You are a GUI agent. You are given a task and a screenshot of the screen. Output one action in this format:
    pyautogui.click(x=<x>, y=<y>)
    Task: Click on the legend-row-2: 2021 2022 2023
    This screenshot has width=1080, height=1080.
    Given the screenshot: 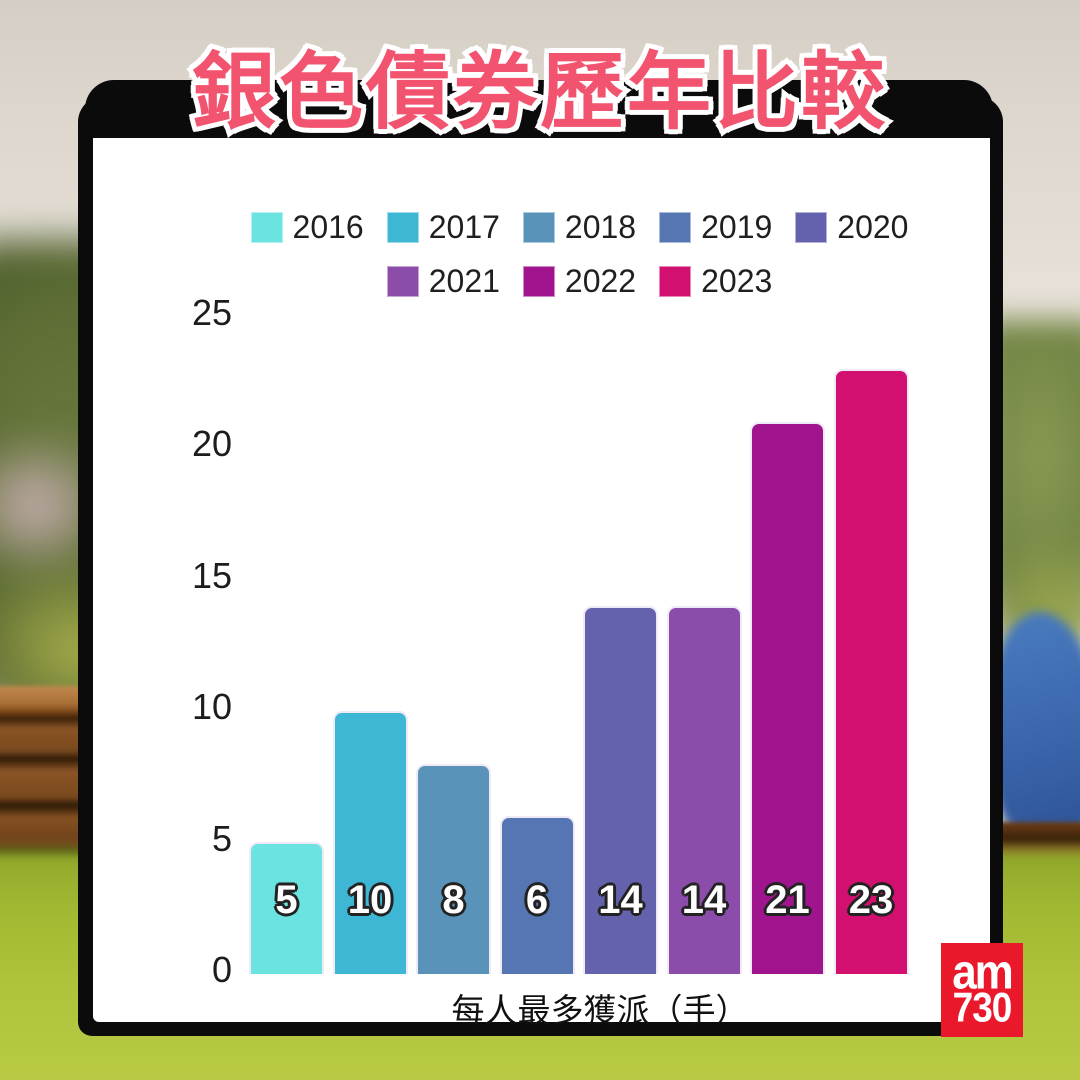 What is the action you would take?
    pyautogui.click(x=579, y=281)
    